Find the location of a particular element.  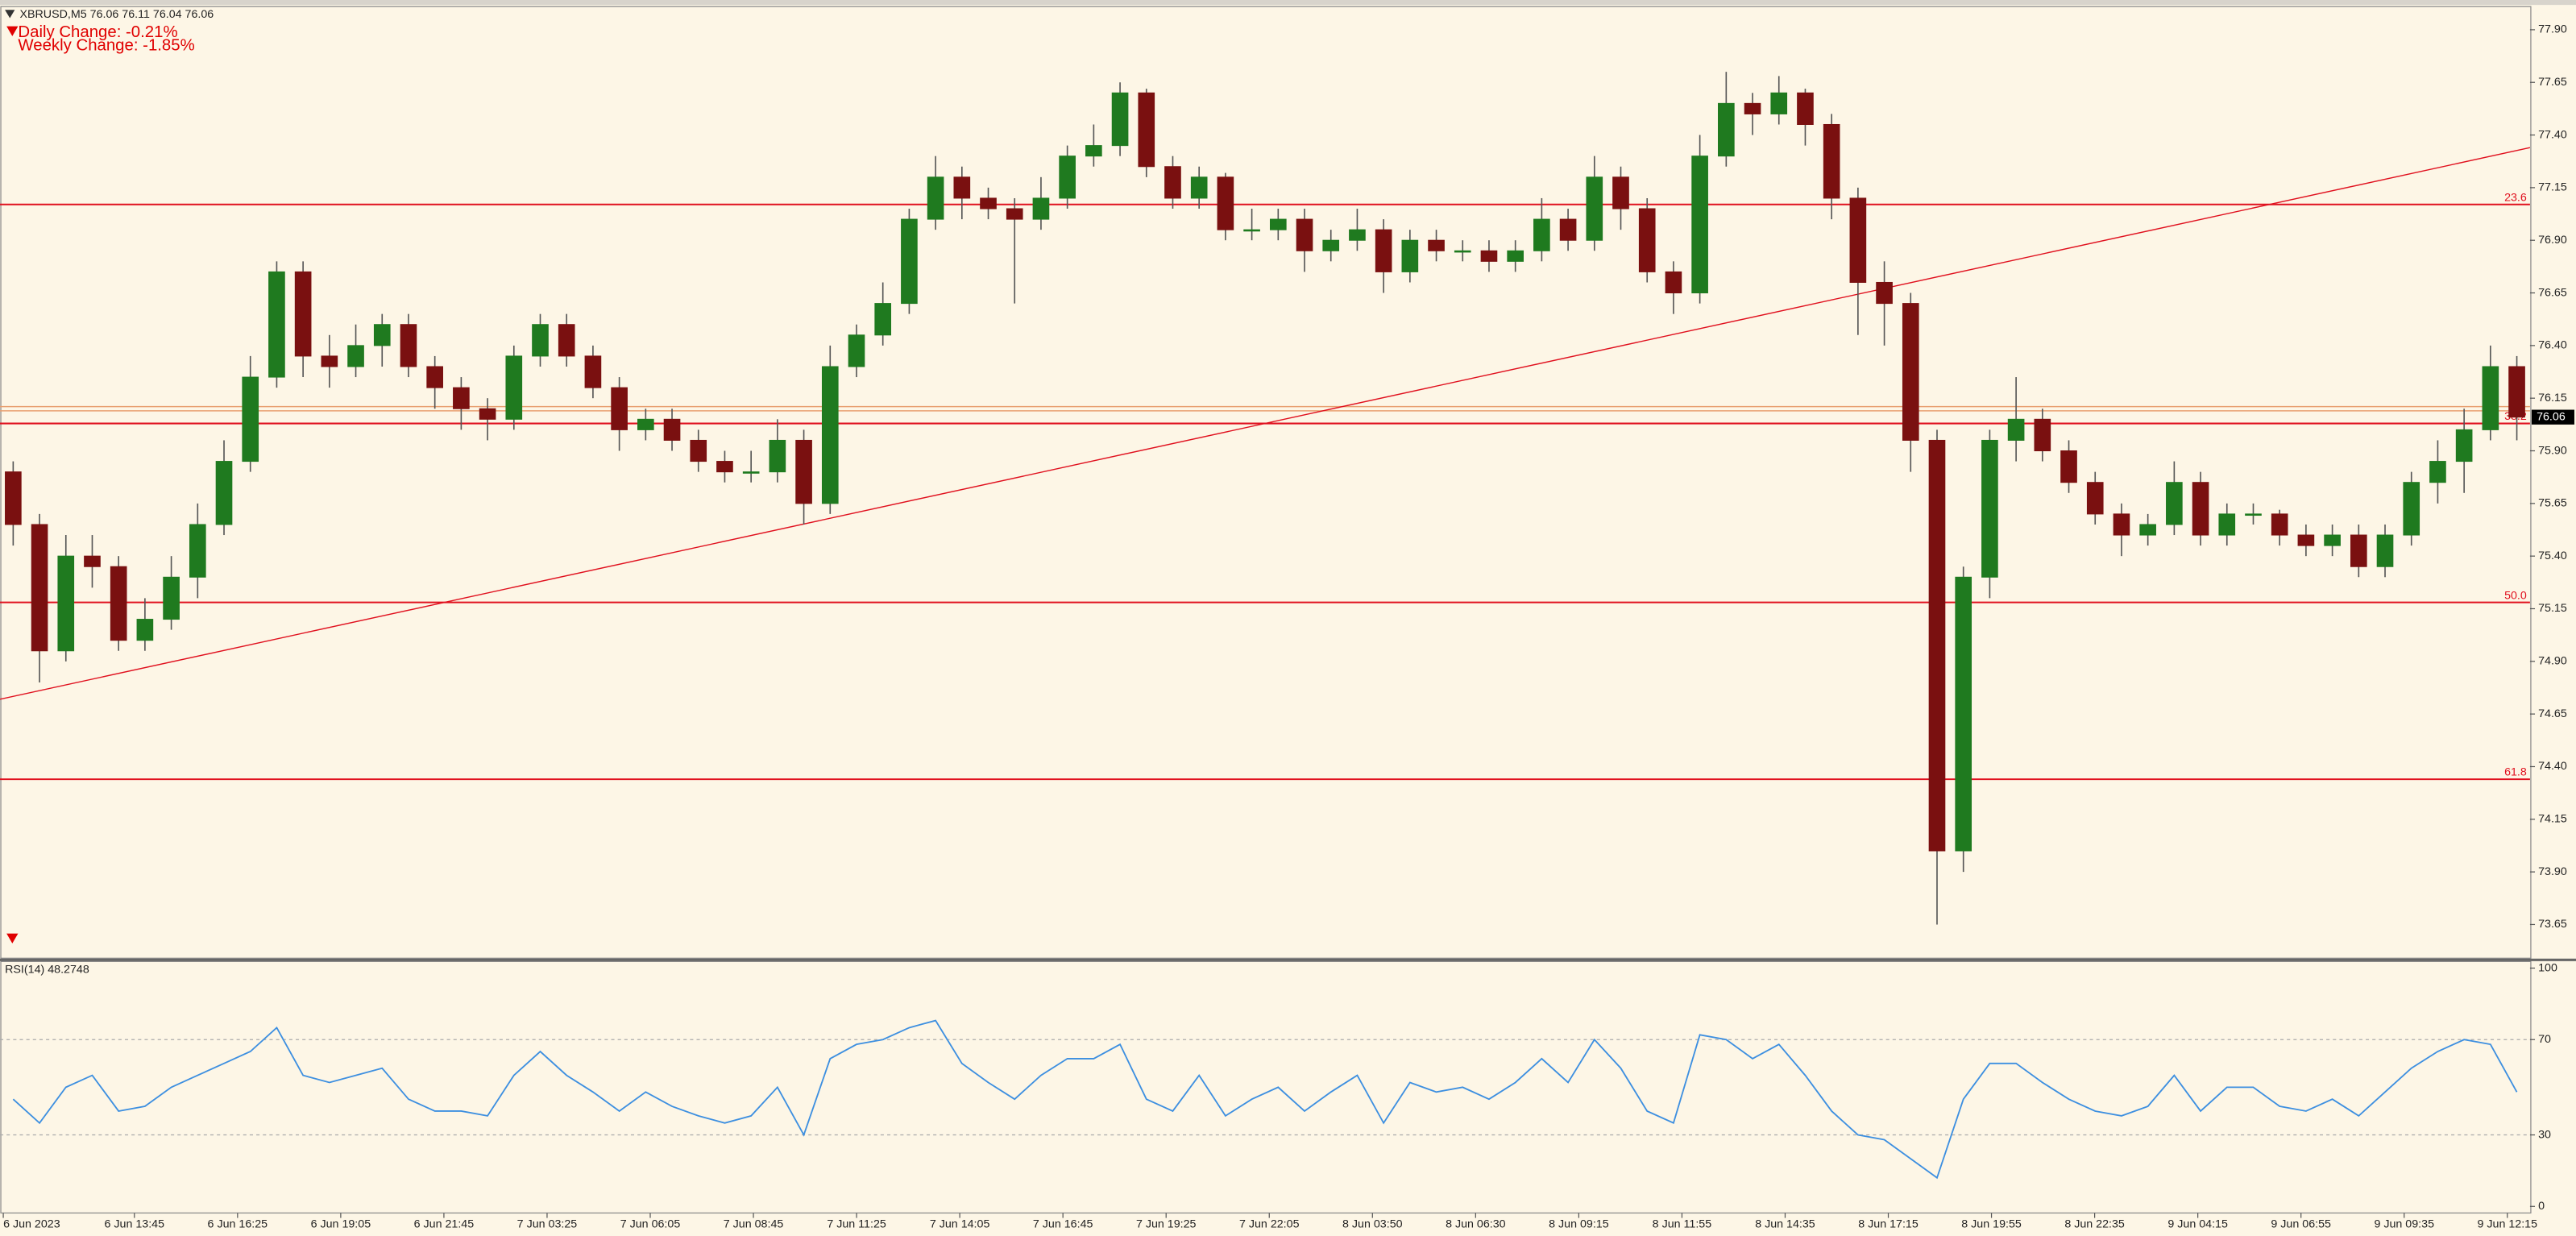

x-tick-label: 9 Jun 09:35 is located at coordinates (2404, 1223).